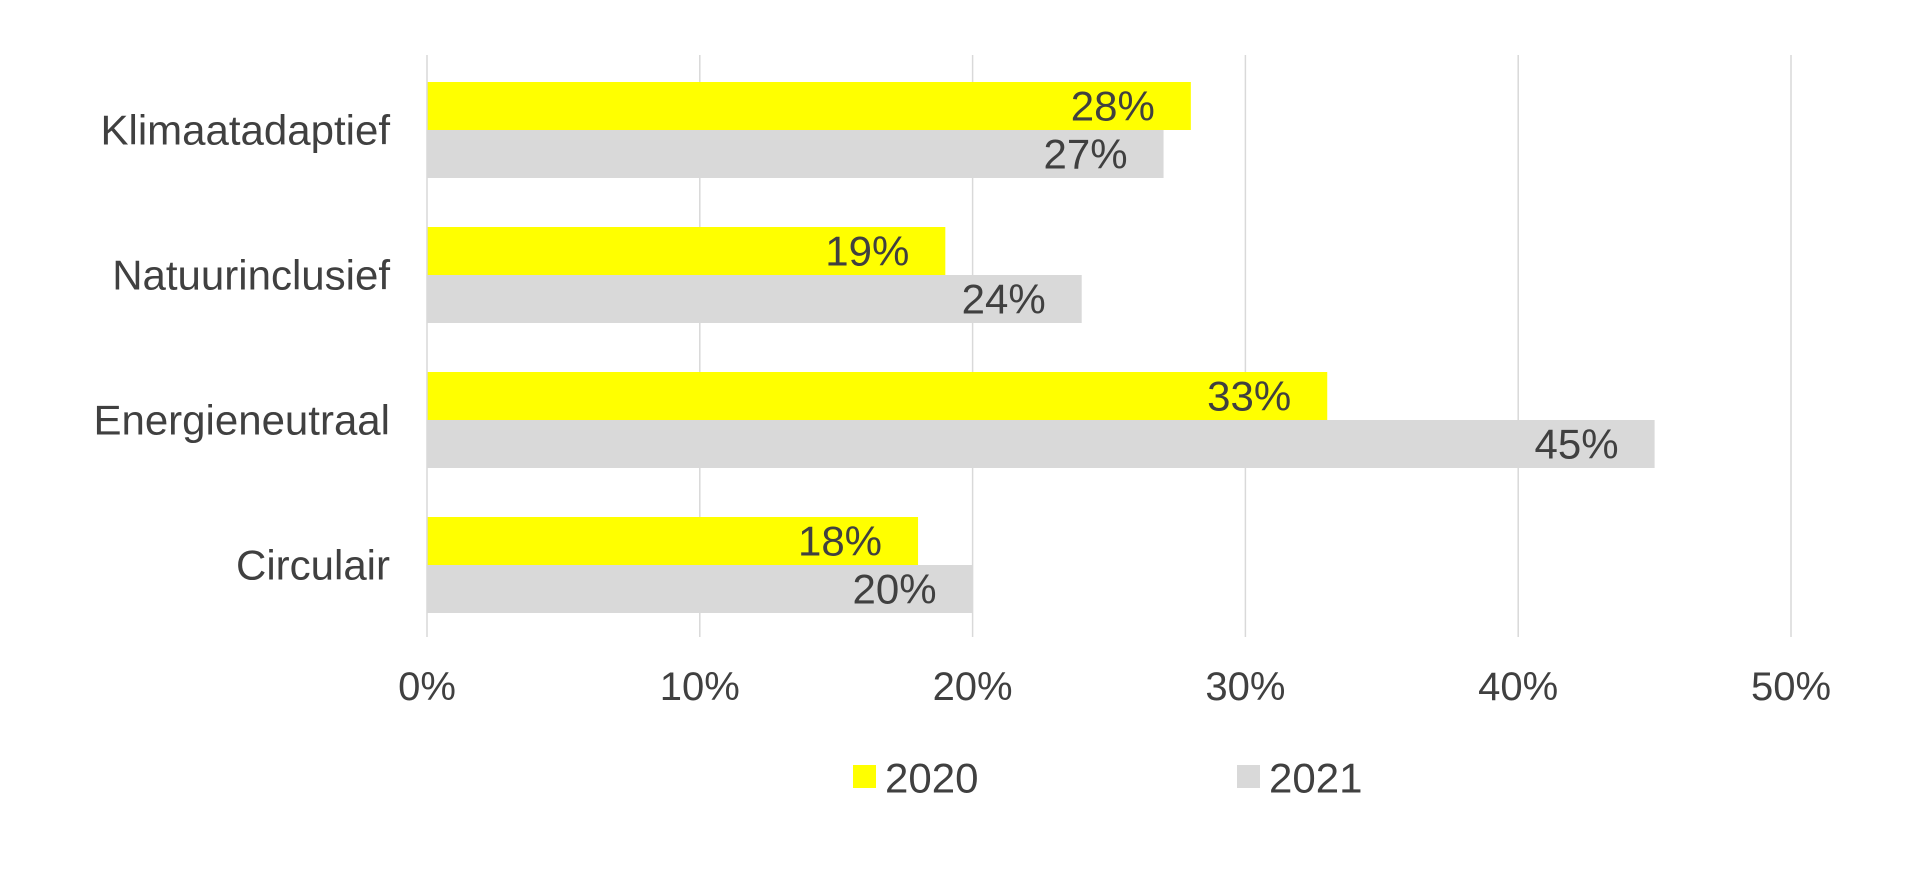 Image resolution: width=1920 pixels, height=880 pixels. Describe the element at coordinates (686, 251) in the screenshot. I see `bar-2020-natuurinclusief` at that location.